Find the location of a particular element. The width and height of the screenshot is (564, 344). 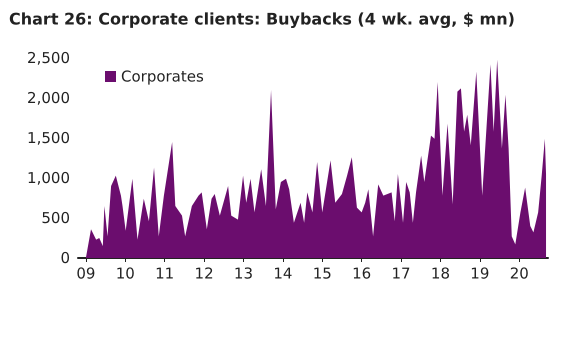

x-tick-label: 19 is located at coordinates (480, 273).